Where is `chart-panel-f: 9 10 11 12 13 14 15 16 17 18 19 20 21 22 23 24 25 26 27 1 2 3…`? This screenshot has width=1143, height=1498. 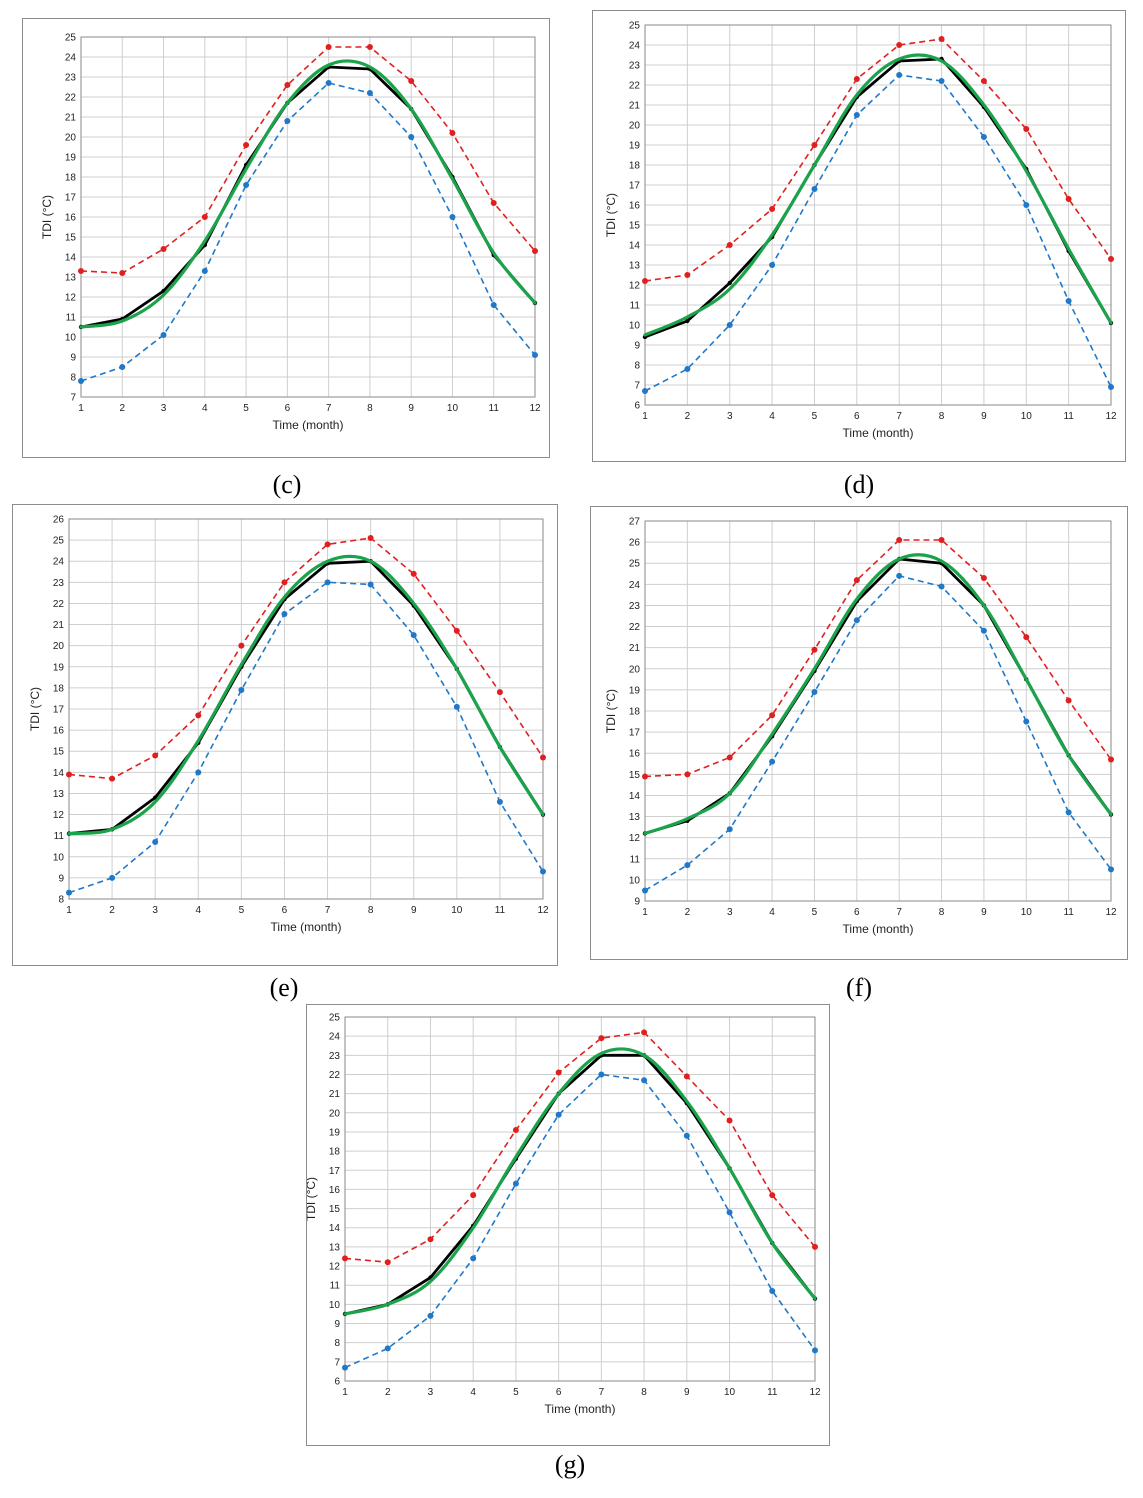 chart-panel-f: 9 10 11 12 13 14 15 16 17 18 19 20 21 22 23 24 25 26 27 1 2 3… is located at coordinates (859, 733).